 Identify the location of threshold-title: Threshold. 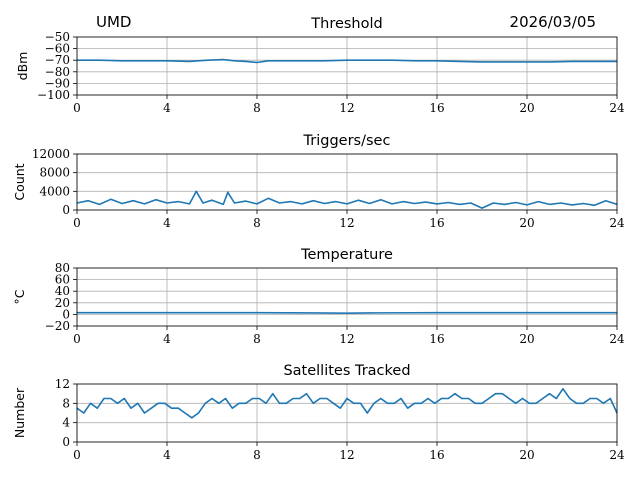
(346, 24).